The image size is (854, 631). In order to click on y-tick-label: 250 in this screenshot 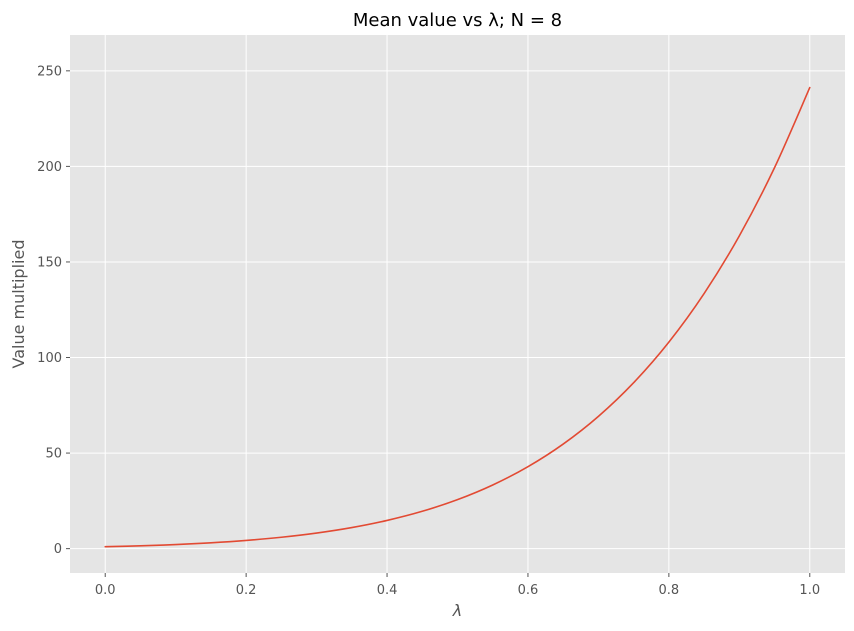, I will do `click(49, 71)`.